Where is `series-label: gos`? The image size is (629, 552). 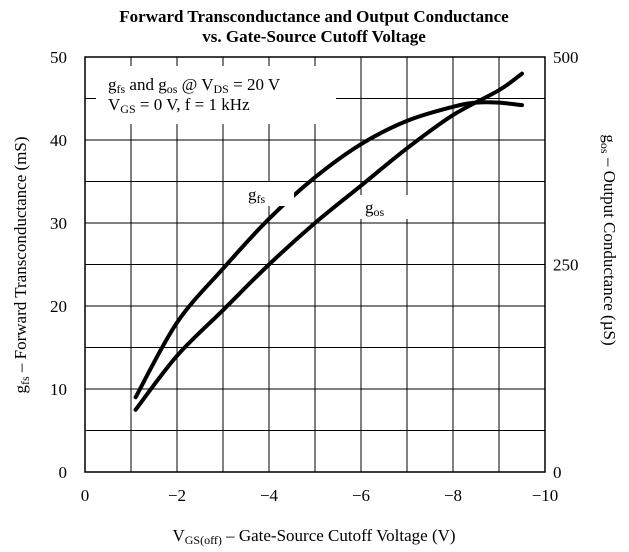 series-label: gos is located at coordinates (375, 208).